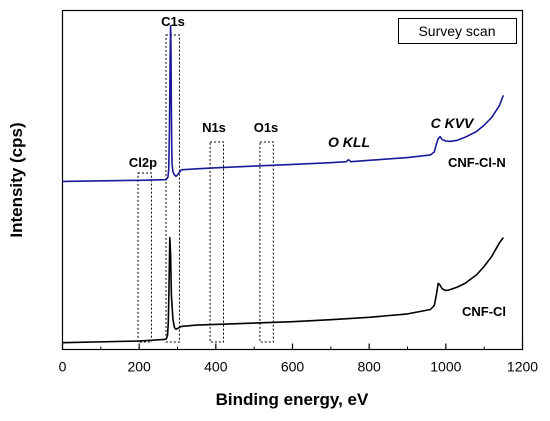 The width and height of the screenshot is (550, 421). Describe the element at coordinates (144, 257) in the screenshot. I see `peak-box-cl2p` at that location.